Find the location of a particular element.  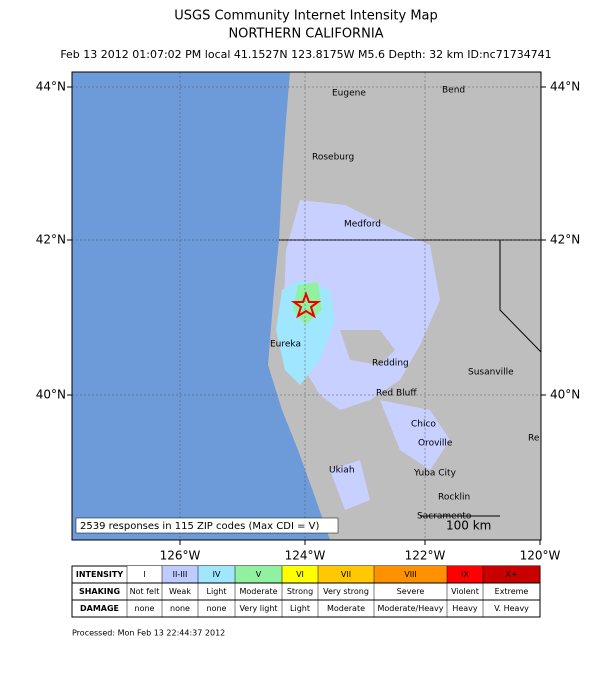

legend-shaking: Weak is located at coordinates (180, 591).